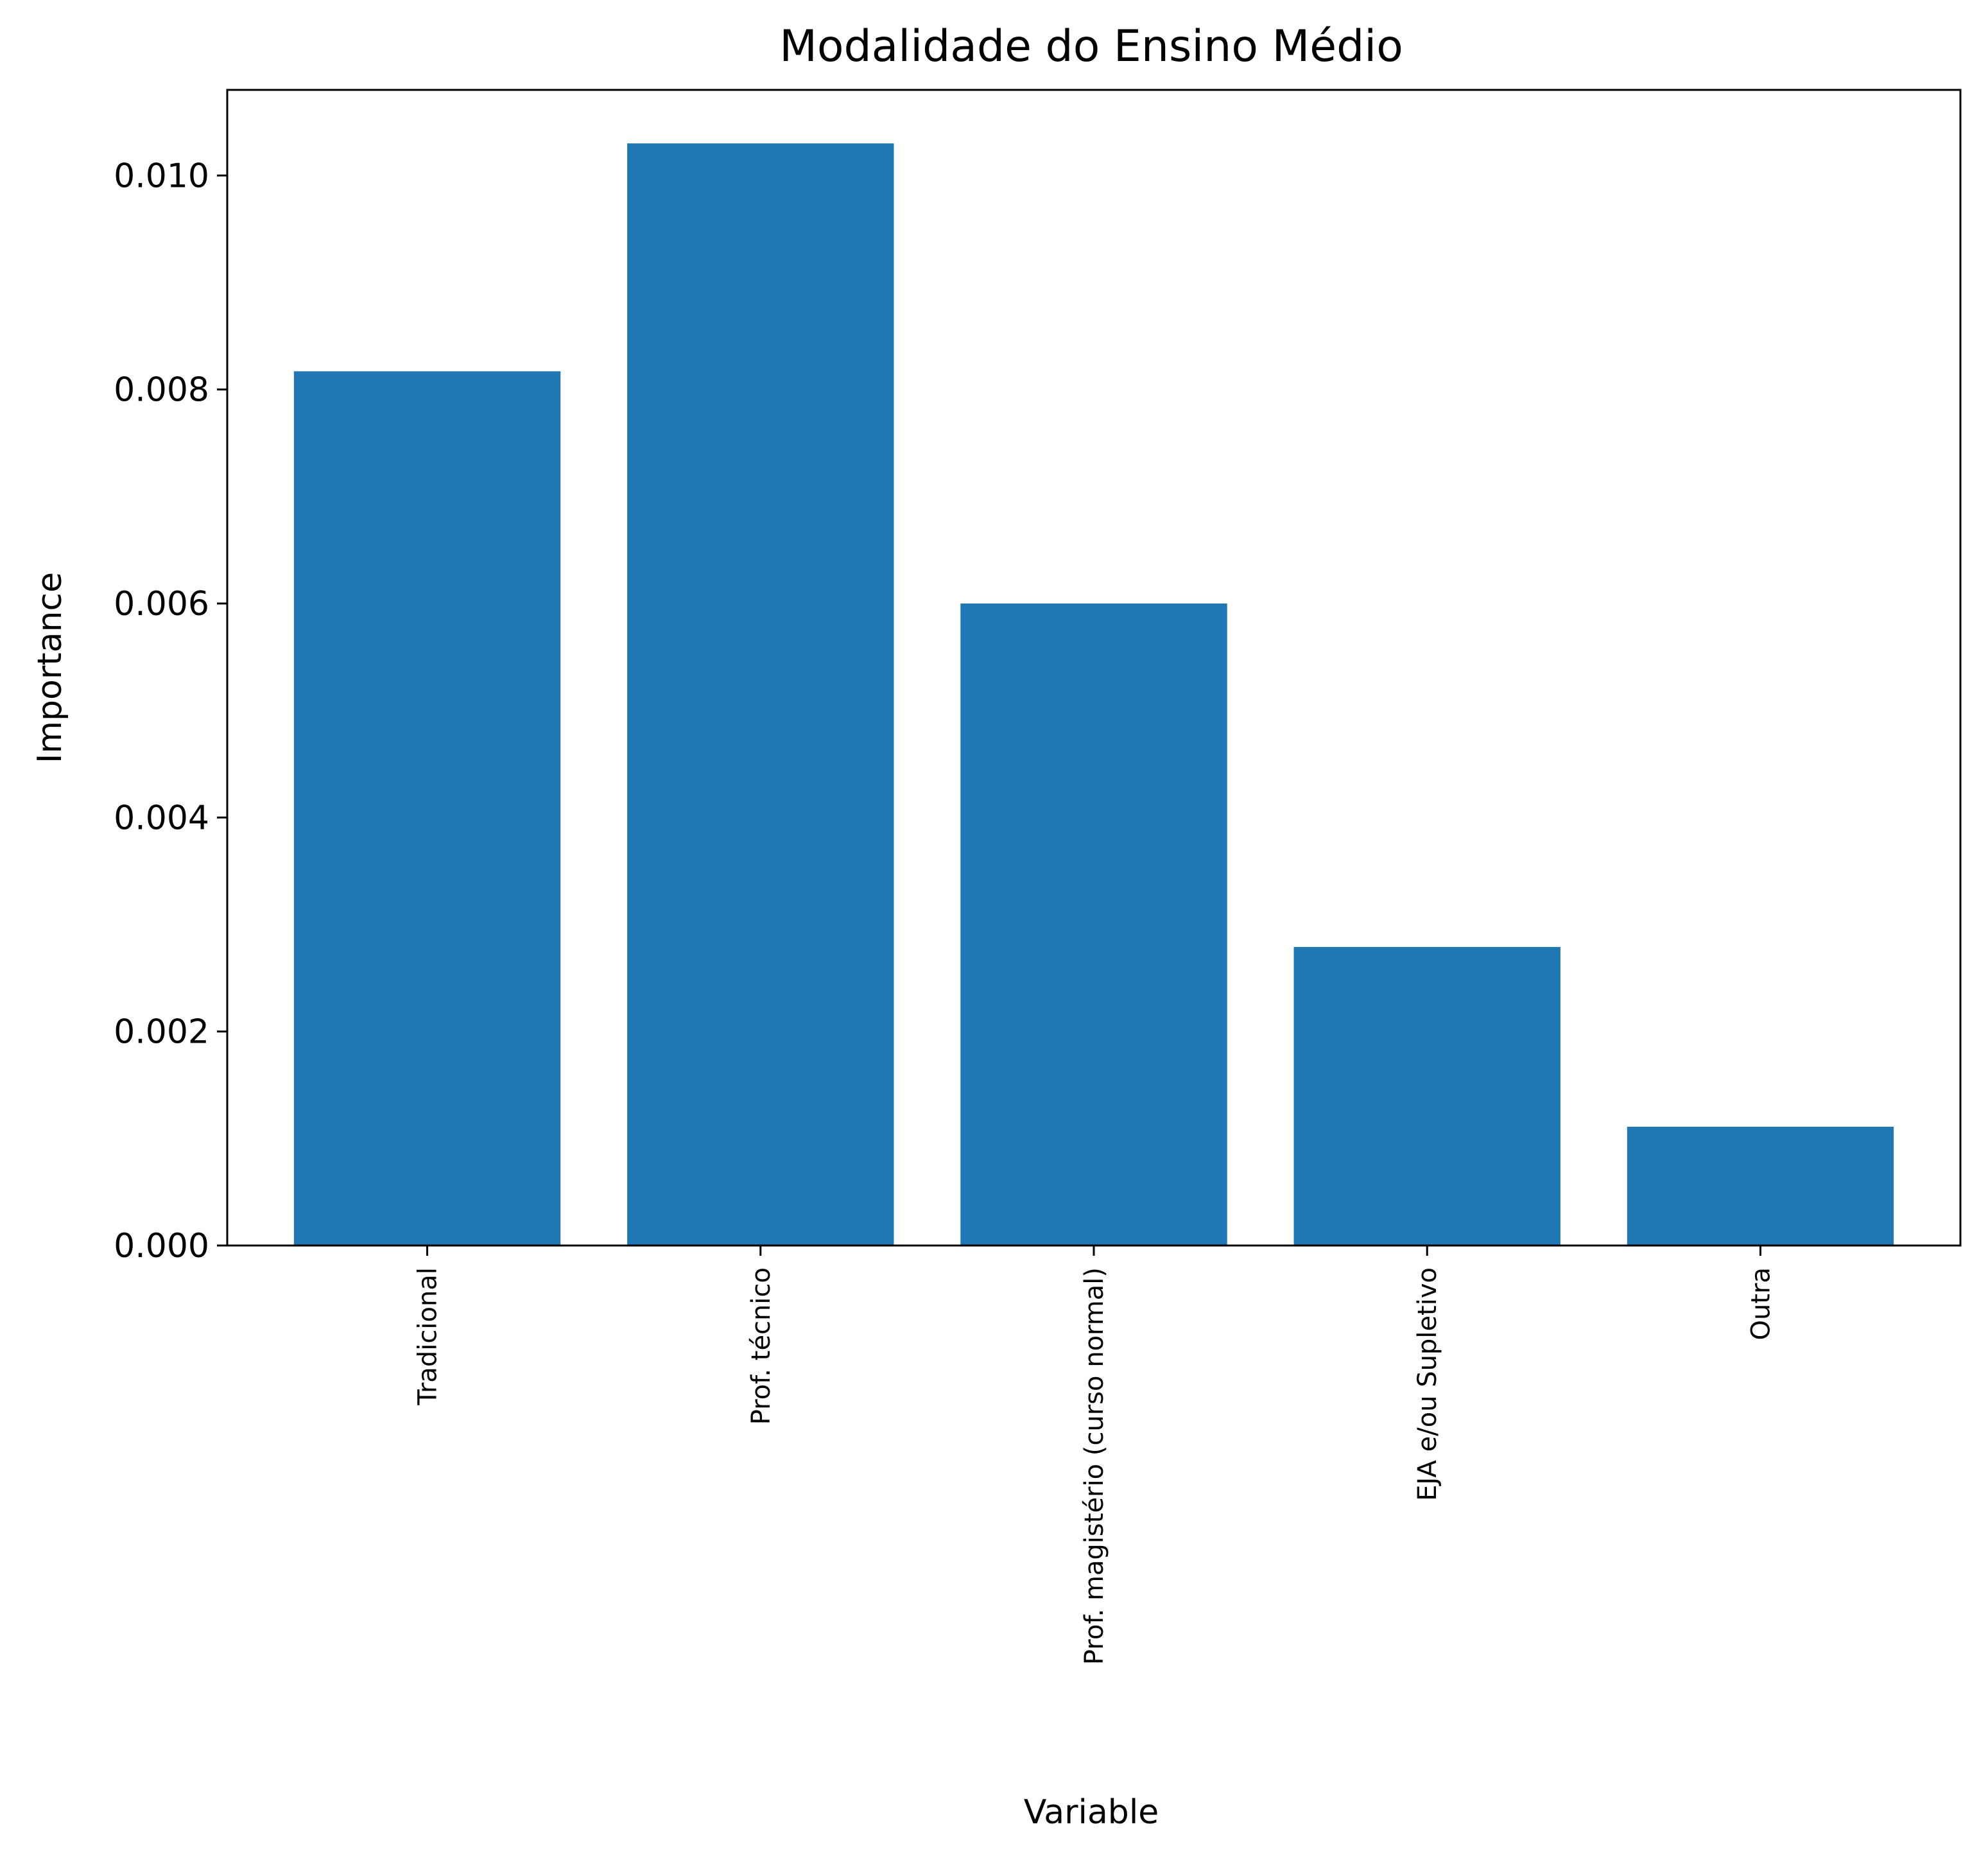 This screenshot has height=1858, width=1988. I want to click on chart-title: Modalidade do Ensino Médio, so click(1091, 46).